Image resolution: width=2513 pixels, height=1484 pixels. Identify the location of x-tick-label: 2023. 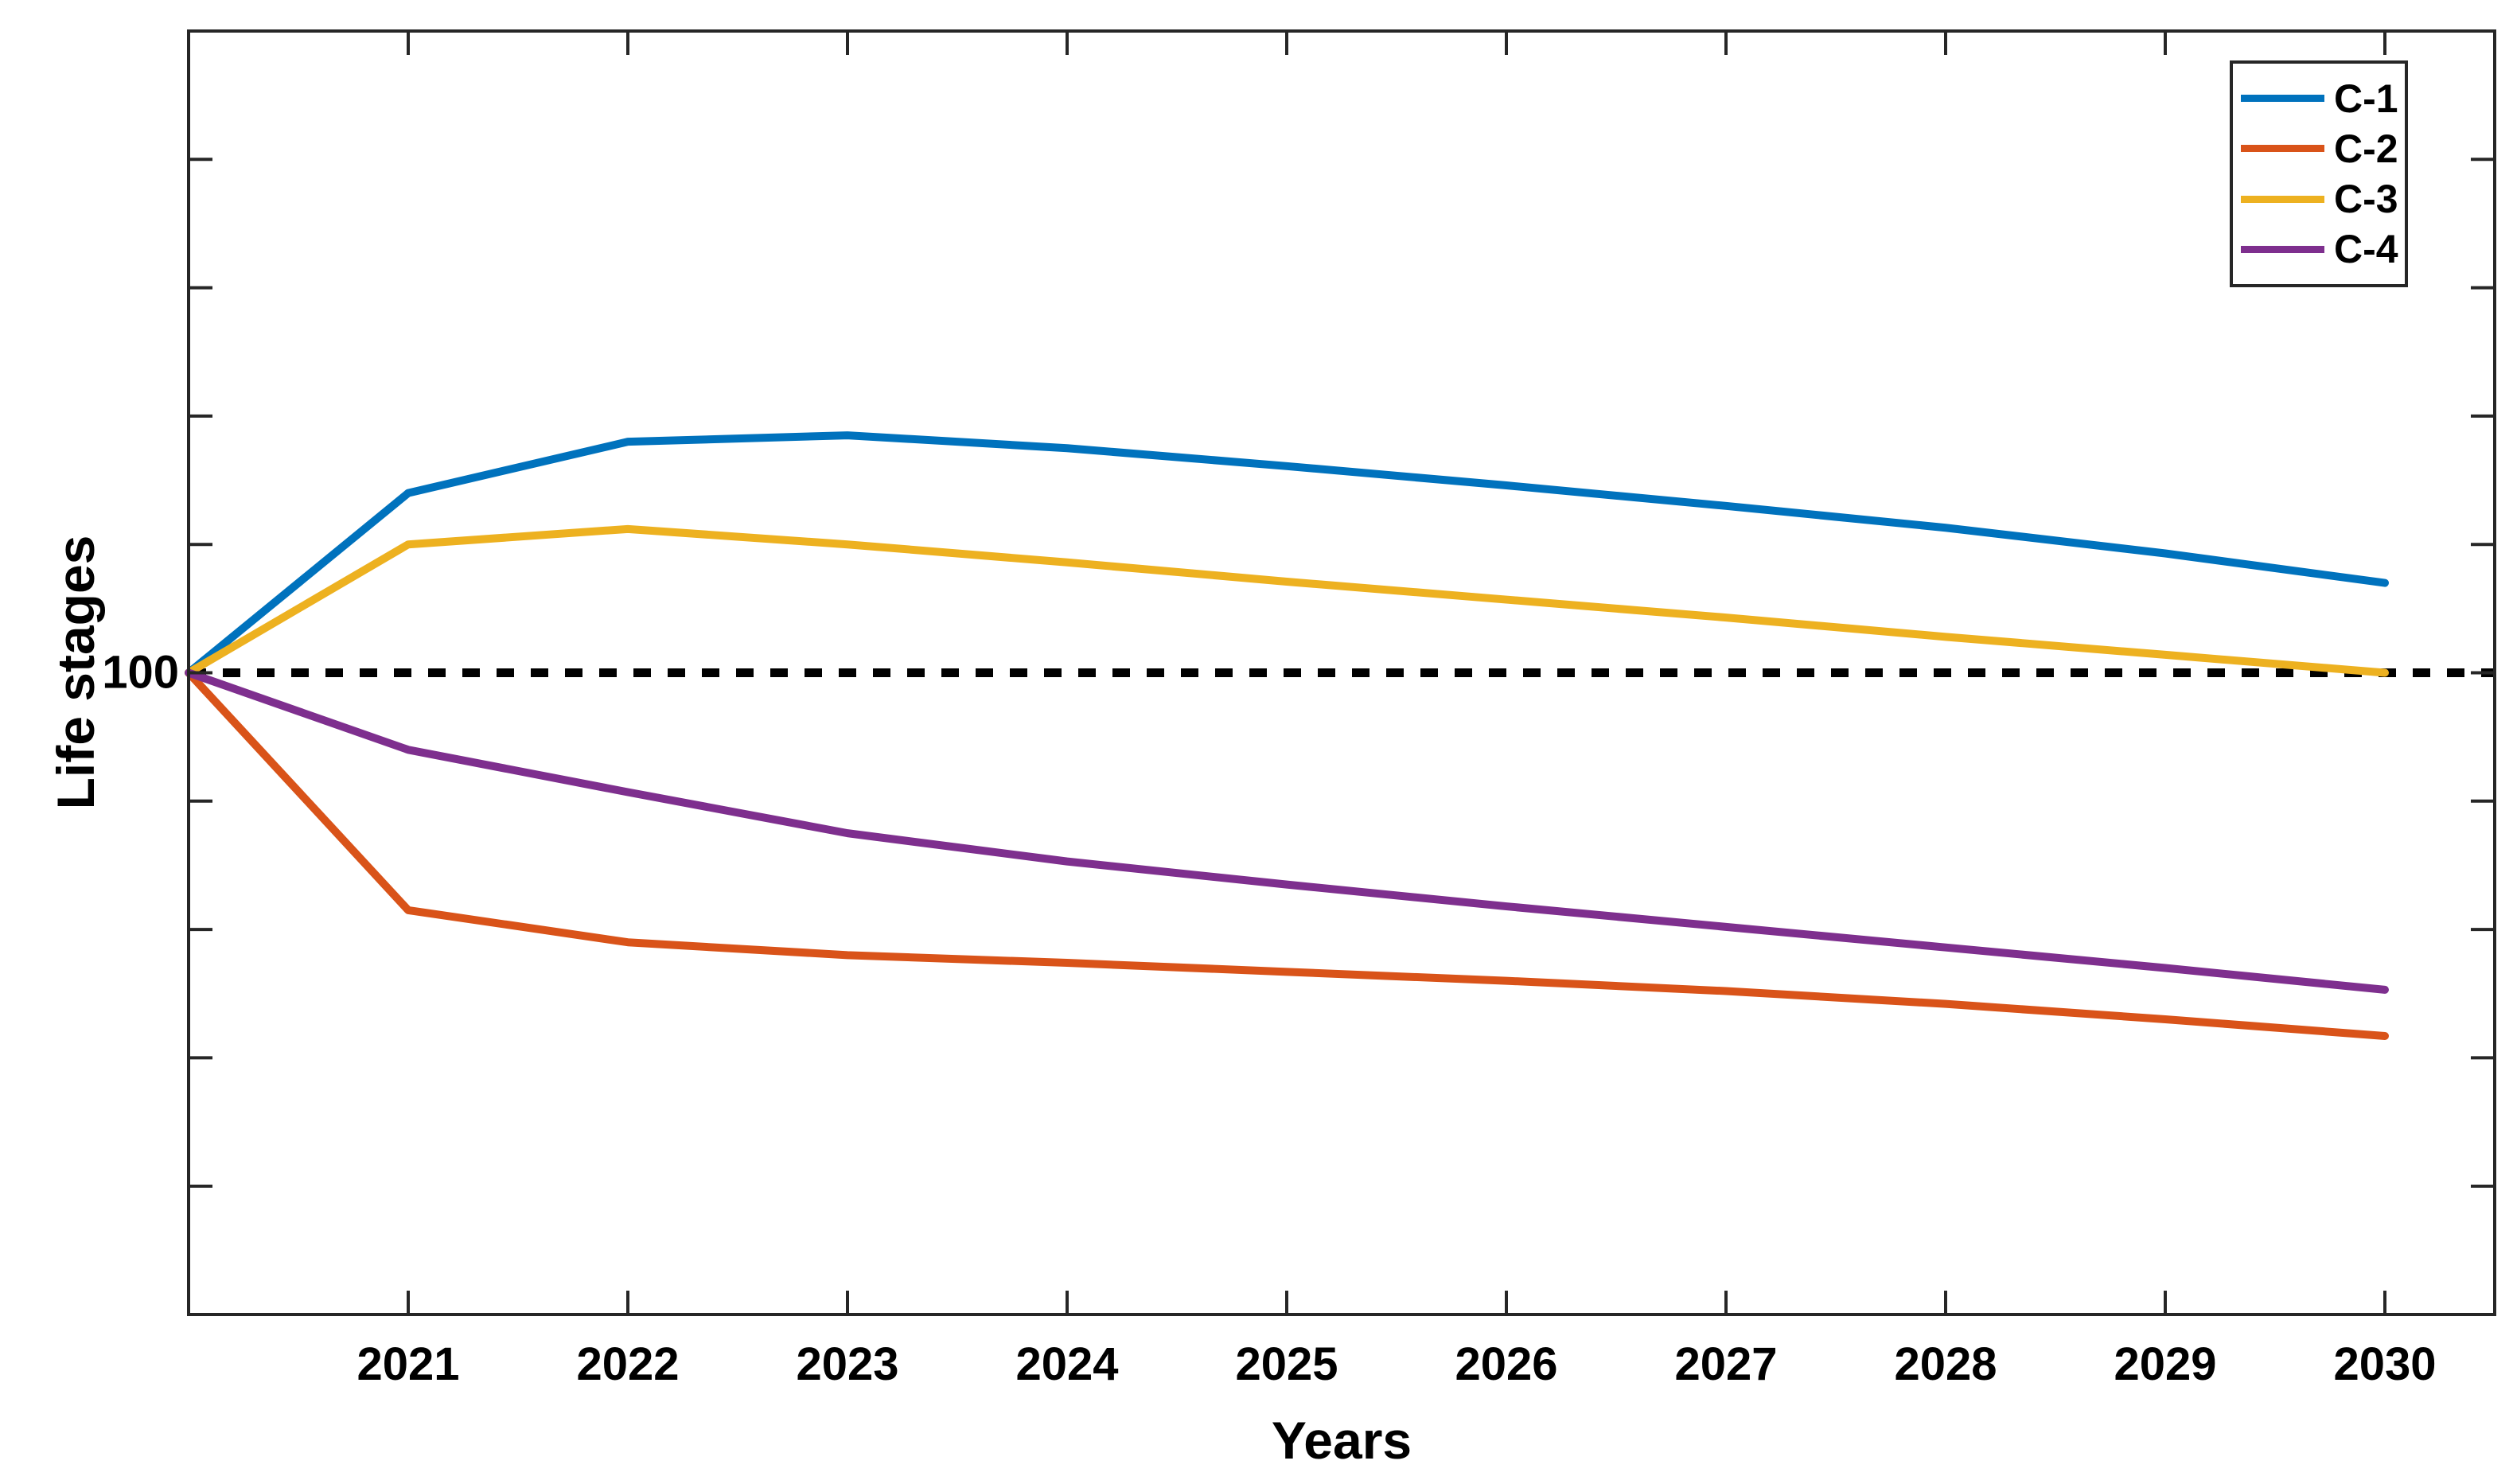
(847, 1364).